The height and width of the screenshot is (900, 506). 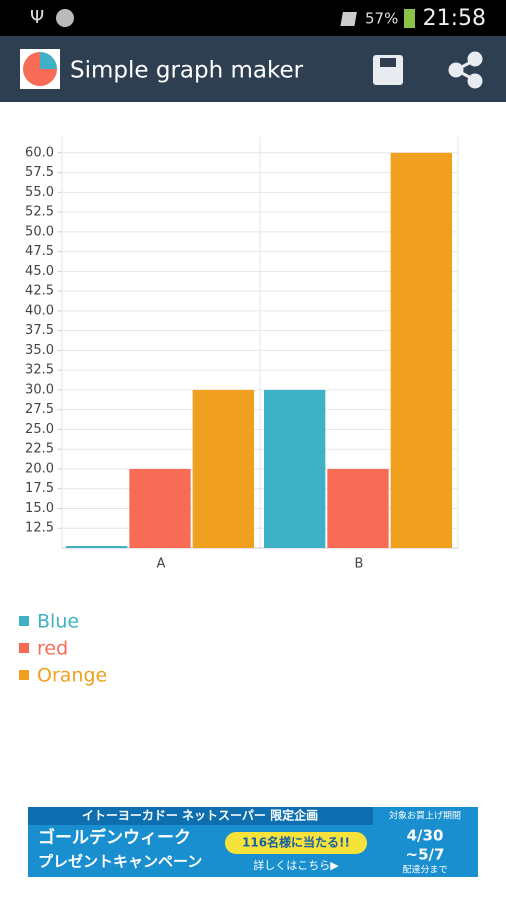 What do you see at coordinates (52, 649) in the screenshot?
I see `legend-label: red` at bounding box center [52, 649].